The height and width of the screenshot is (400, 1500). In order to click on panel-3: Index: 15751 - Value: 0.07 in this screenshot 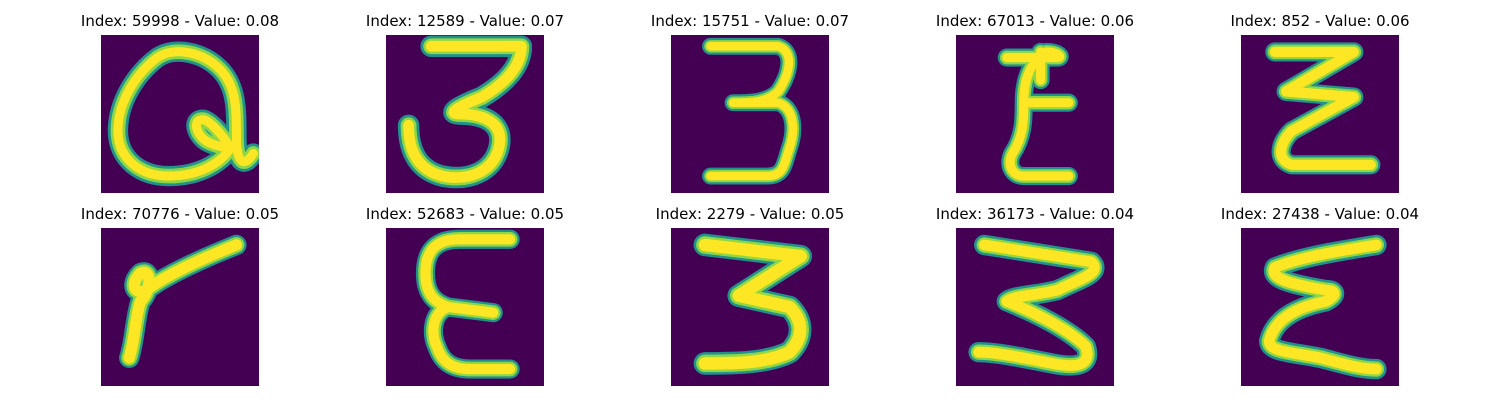, I will do `click(750, 107)`.